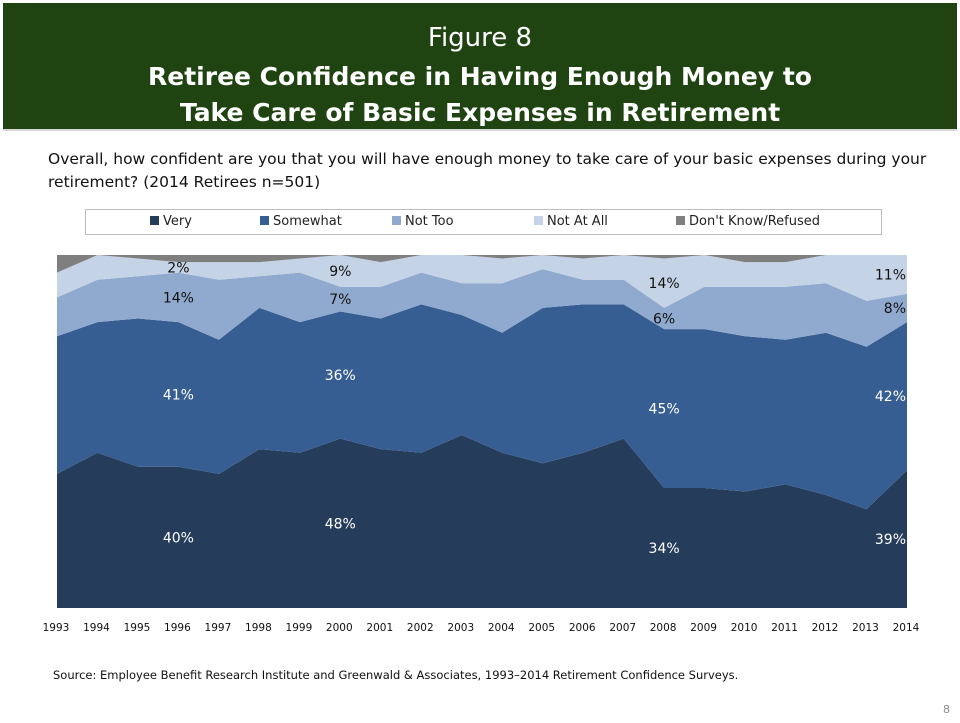 This screenshot has width=960, height=723. I want to click on data-label: 8%, so click(895, 309).